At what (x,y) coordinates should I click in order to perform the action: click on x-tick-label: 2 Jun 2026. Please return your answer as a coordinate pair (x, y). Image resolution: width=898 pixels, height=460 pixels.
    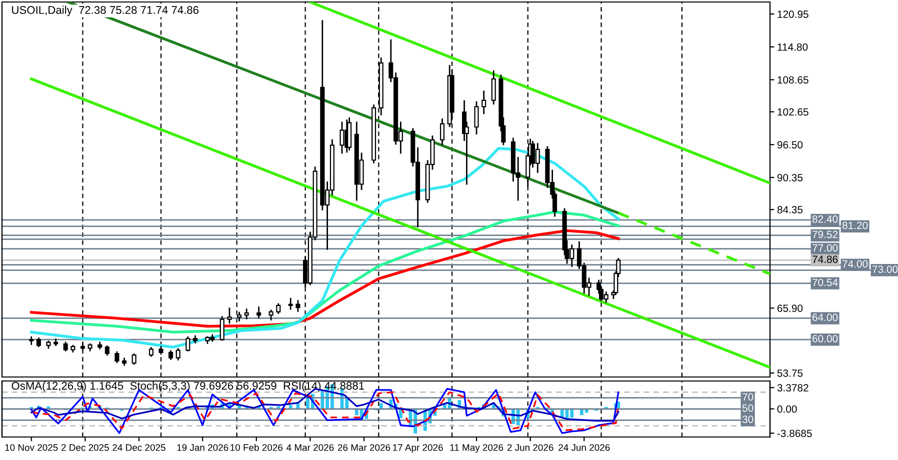
    Looking at the image, I should click on (530, 447).